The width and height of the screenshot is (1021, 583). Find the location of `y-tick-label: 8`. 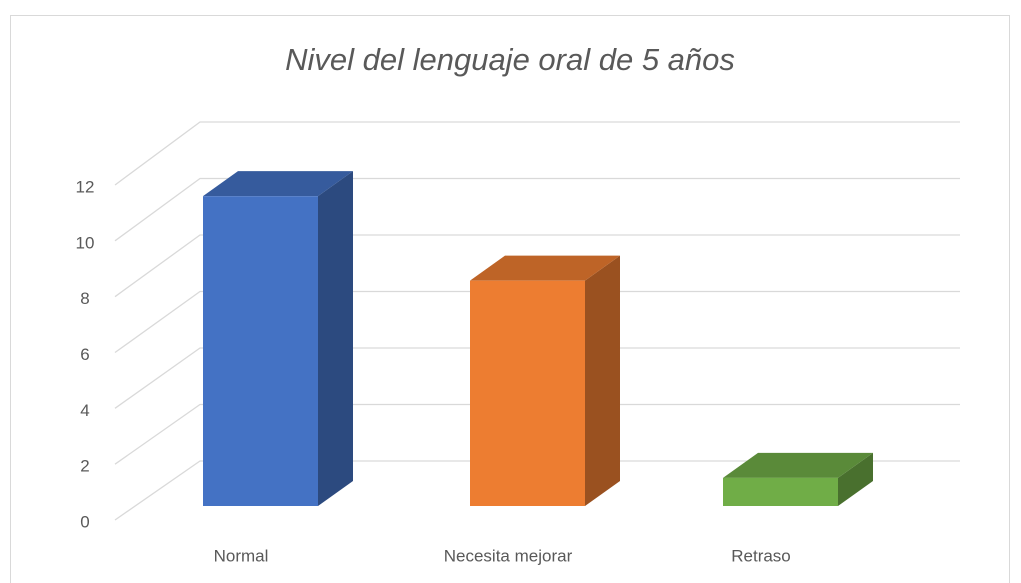

y-tick-label: 8 is located at coordinates (84, 298).